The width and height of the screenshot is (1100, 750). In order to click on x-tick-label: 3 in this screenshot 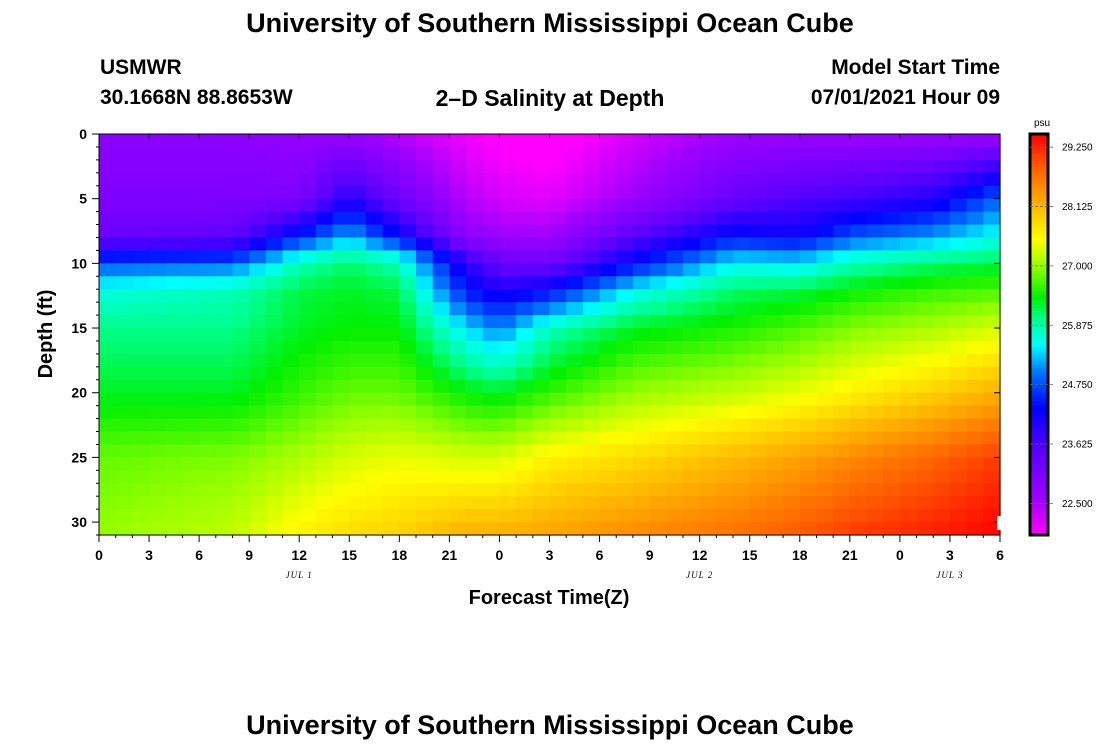, I will do `click(149, 555)`.